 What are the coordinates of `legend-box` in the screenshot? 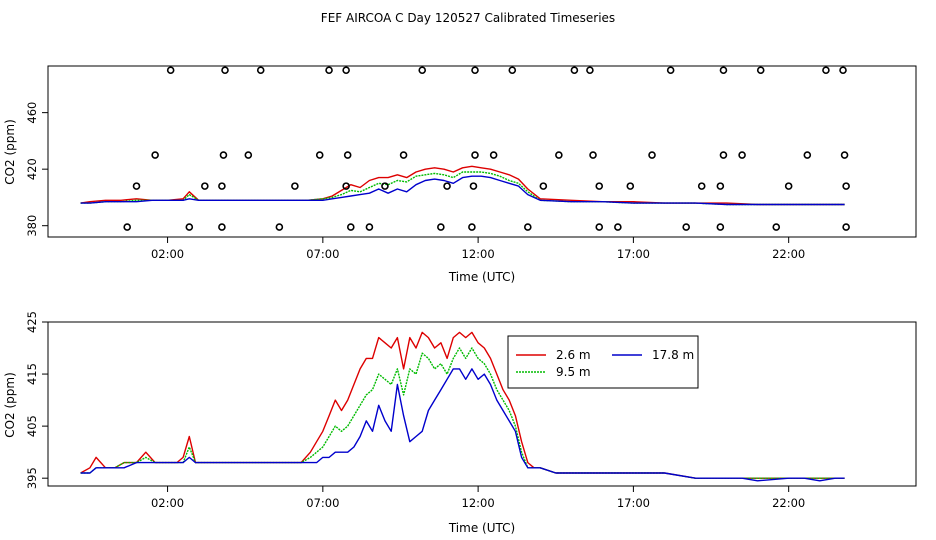 It's located at (603, 362).